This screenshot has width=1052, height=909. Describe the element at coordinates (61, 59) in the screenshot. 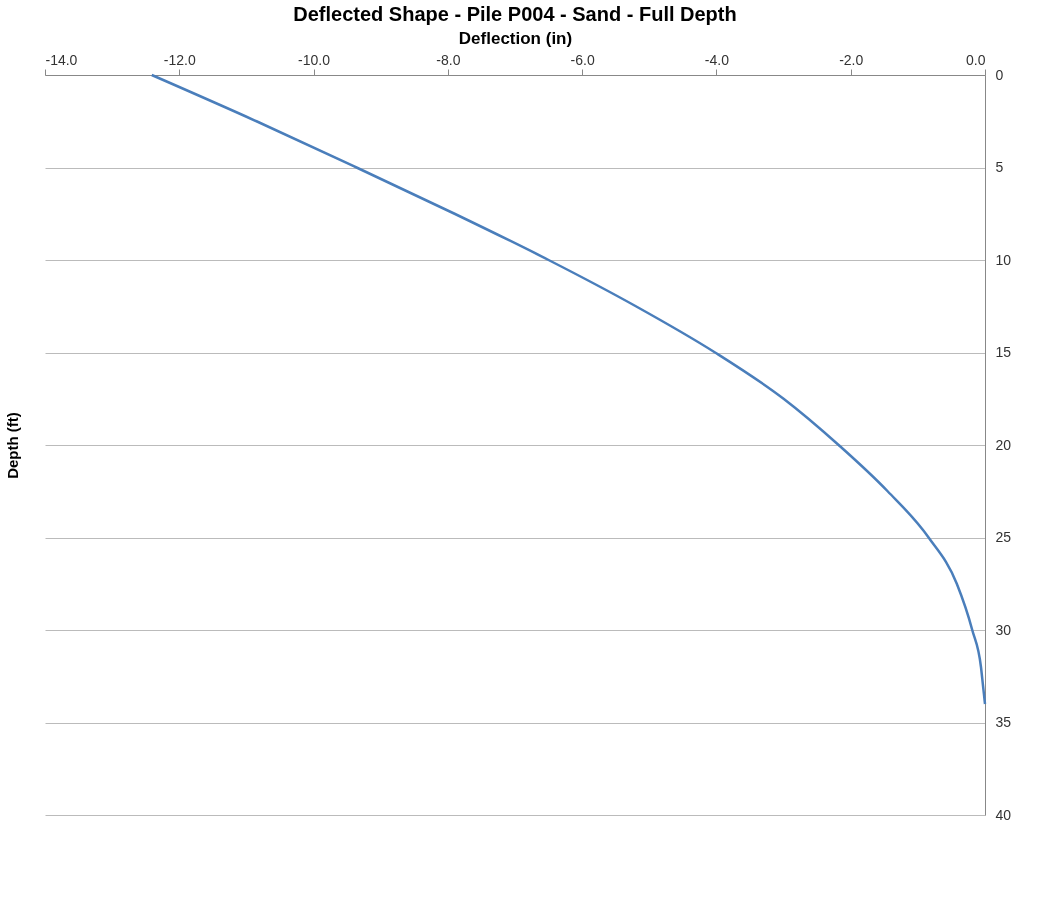

I see `x-tick-label: -14.0` at that location.